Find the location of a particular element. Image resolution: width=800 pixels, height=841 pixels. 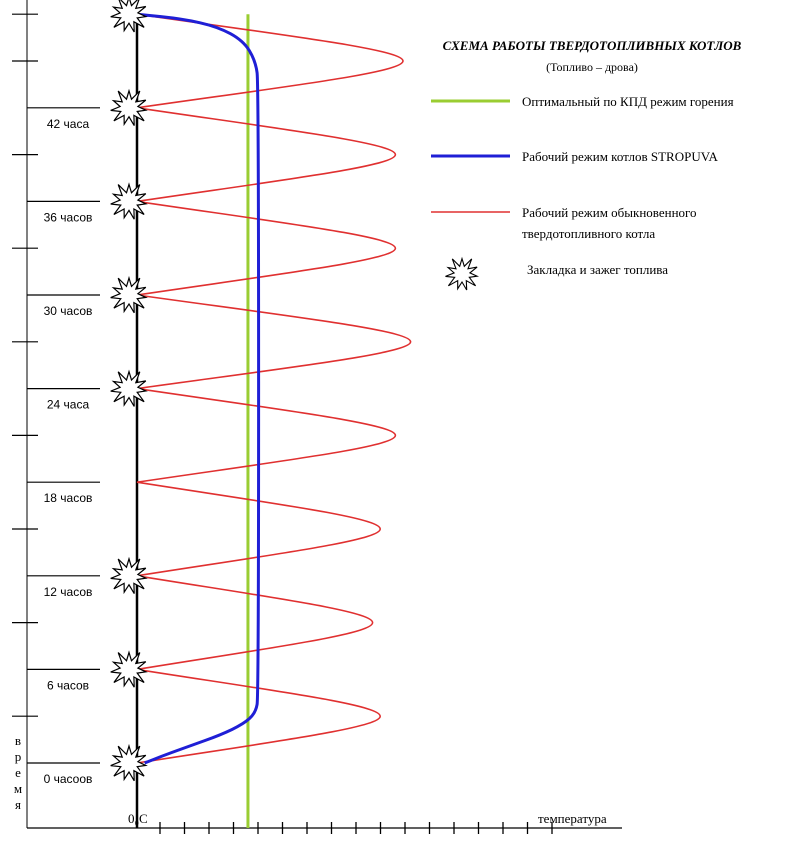

y-tick-label: 12 часов is located at coordinates (68, 592).